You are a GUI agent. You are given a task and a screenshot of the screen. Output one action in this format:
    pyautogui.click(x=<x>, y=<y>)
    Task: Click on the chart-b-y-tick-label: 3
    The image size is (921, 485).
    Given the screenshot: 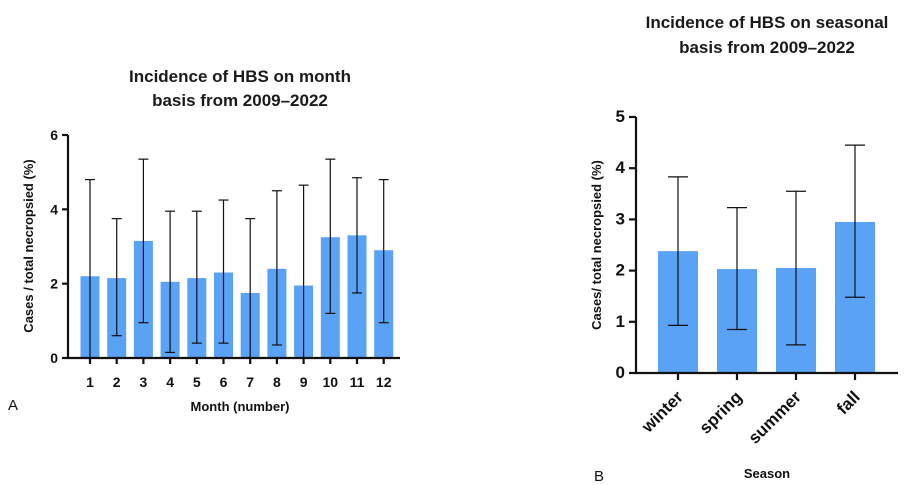 What is the action you would take?
    pyautogui.click(x=620, y=218)
    